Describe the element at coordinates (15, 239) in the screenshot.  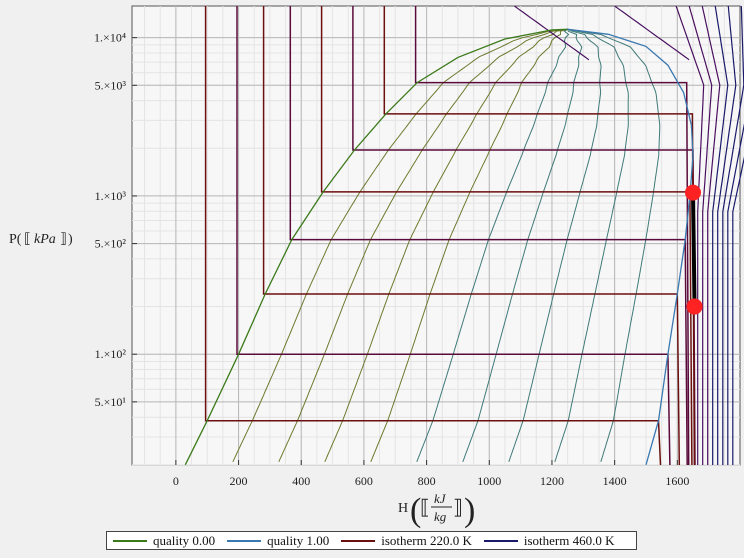
I see `y-axis-label: P(` at that location.